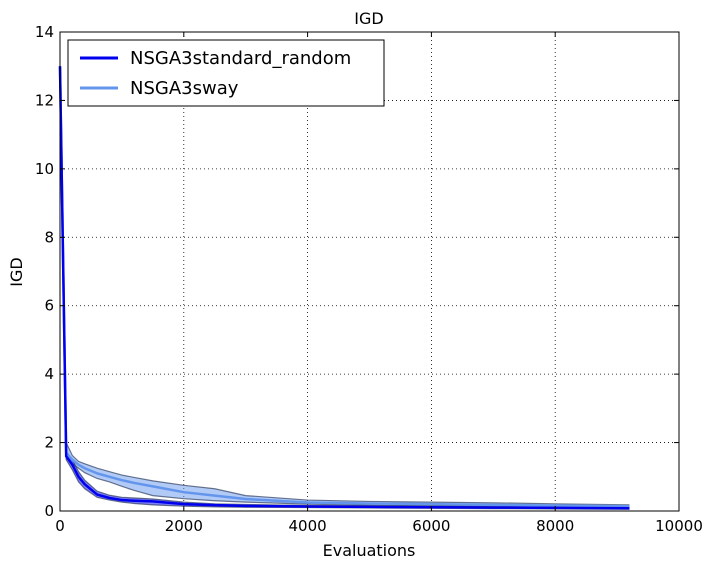  I want to click on x-tick-label: 8000, so click(555, 526).